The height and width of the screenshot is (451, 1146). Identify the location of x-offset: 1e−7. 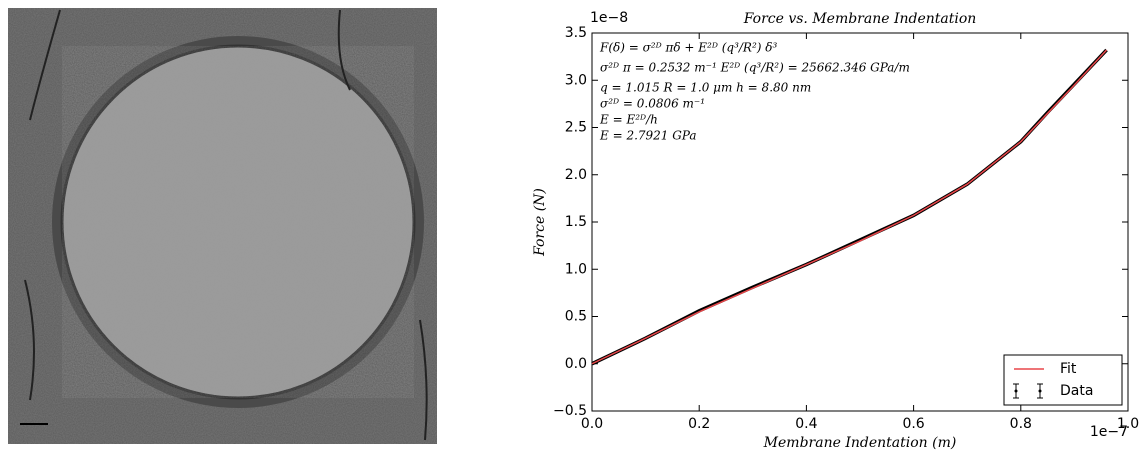
(1109, 432).